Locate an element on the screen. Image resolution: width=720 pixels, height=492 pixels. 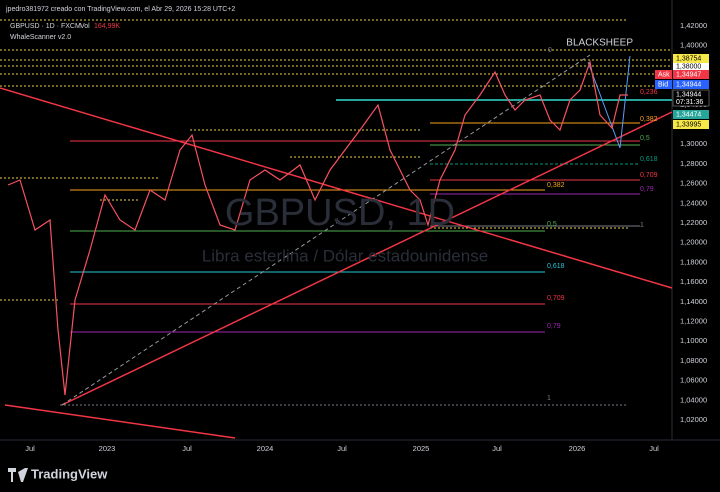
logo-icon is located at coordinates (18, 475).